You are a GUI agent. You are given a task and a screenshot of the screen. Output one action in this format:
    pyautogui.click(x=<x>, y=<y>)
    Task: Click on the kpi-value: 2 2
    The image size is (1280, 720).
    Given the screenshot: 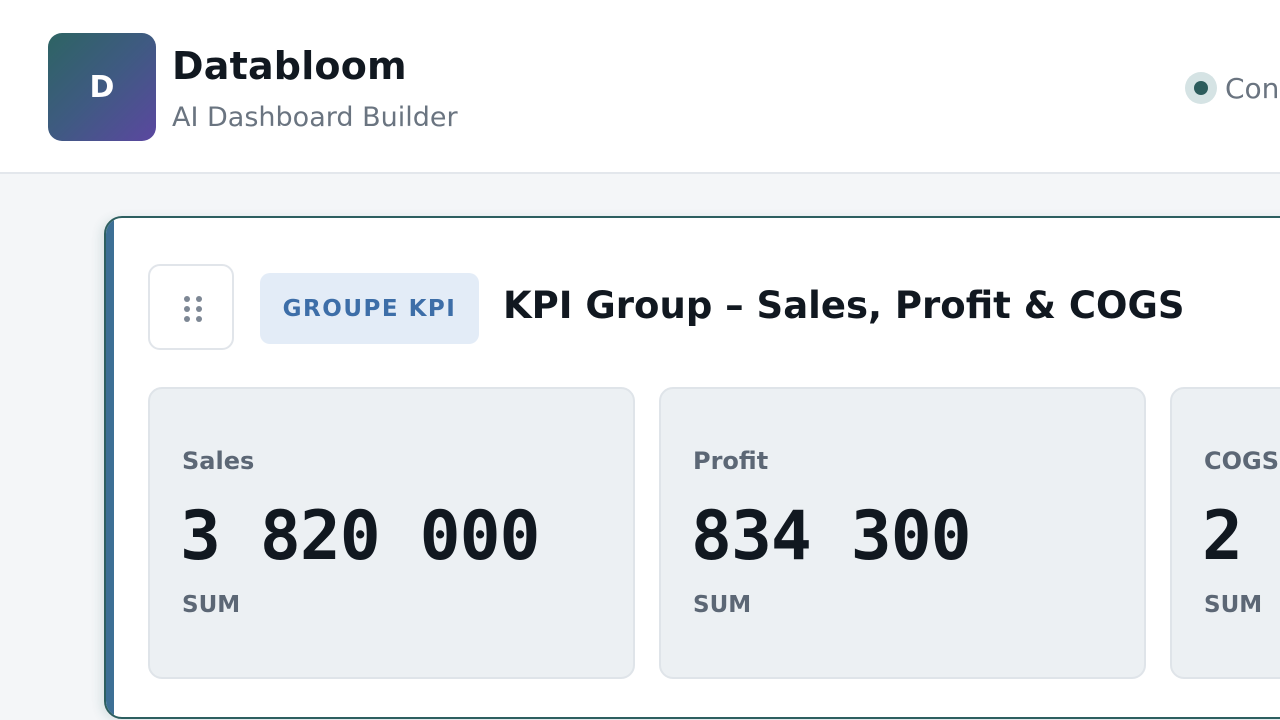 What is the action you would take?
    pyautogui.click(x=1241, y=536)
    